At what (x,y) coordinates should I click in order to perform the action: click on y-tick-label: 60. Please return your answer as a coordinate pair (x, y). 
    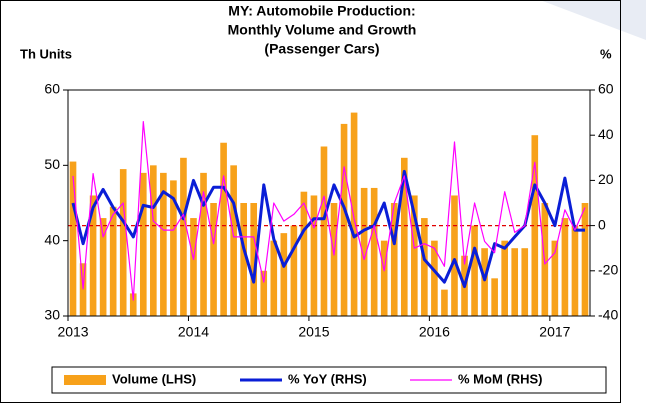
    Looking at the image, I should click on (52, 89).